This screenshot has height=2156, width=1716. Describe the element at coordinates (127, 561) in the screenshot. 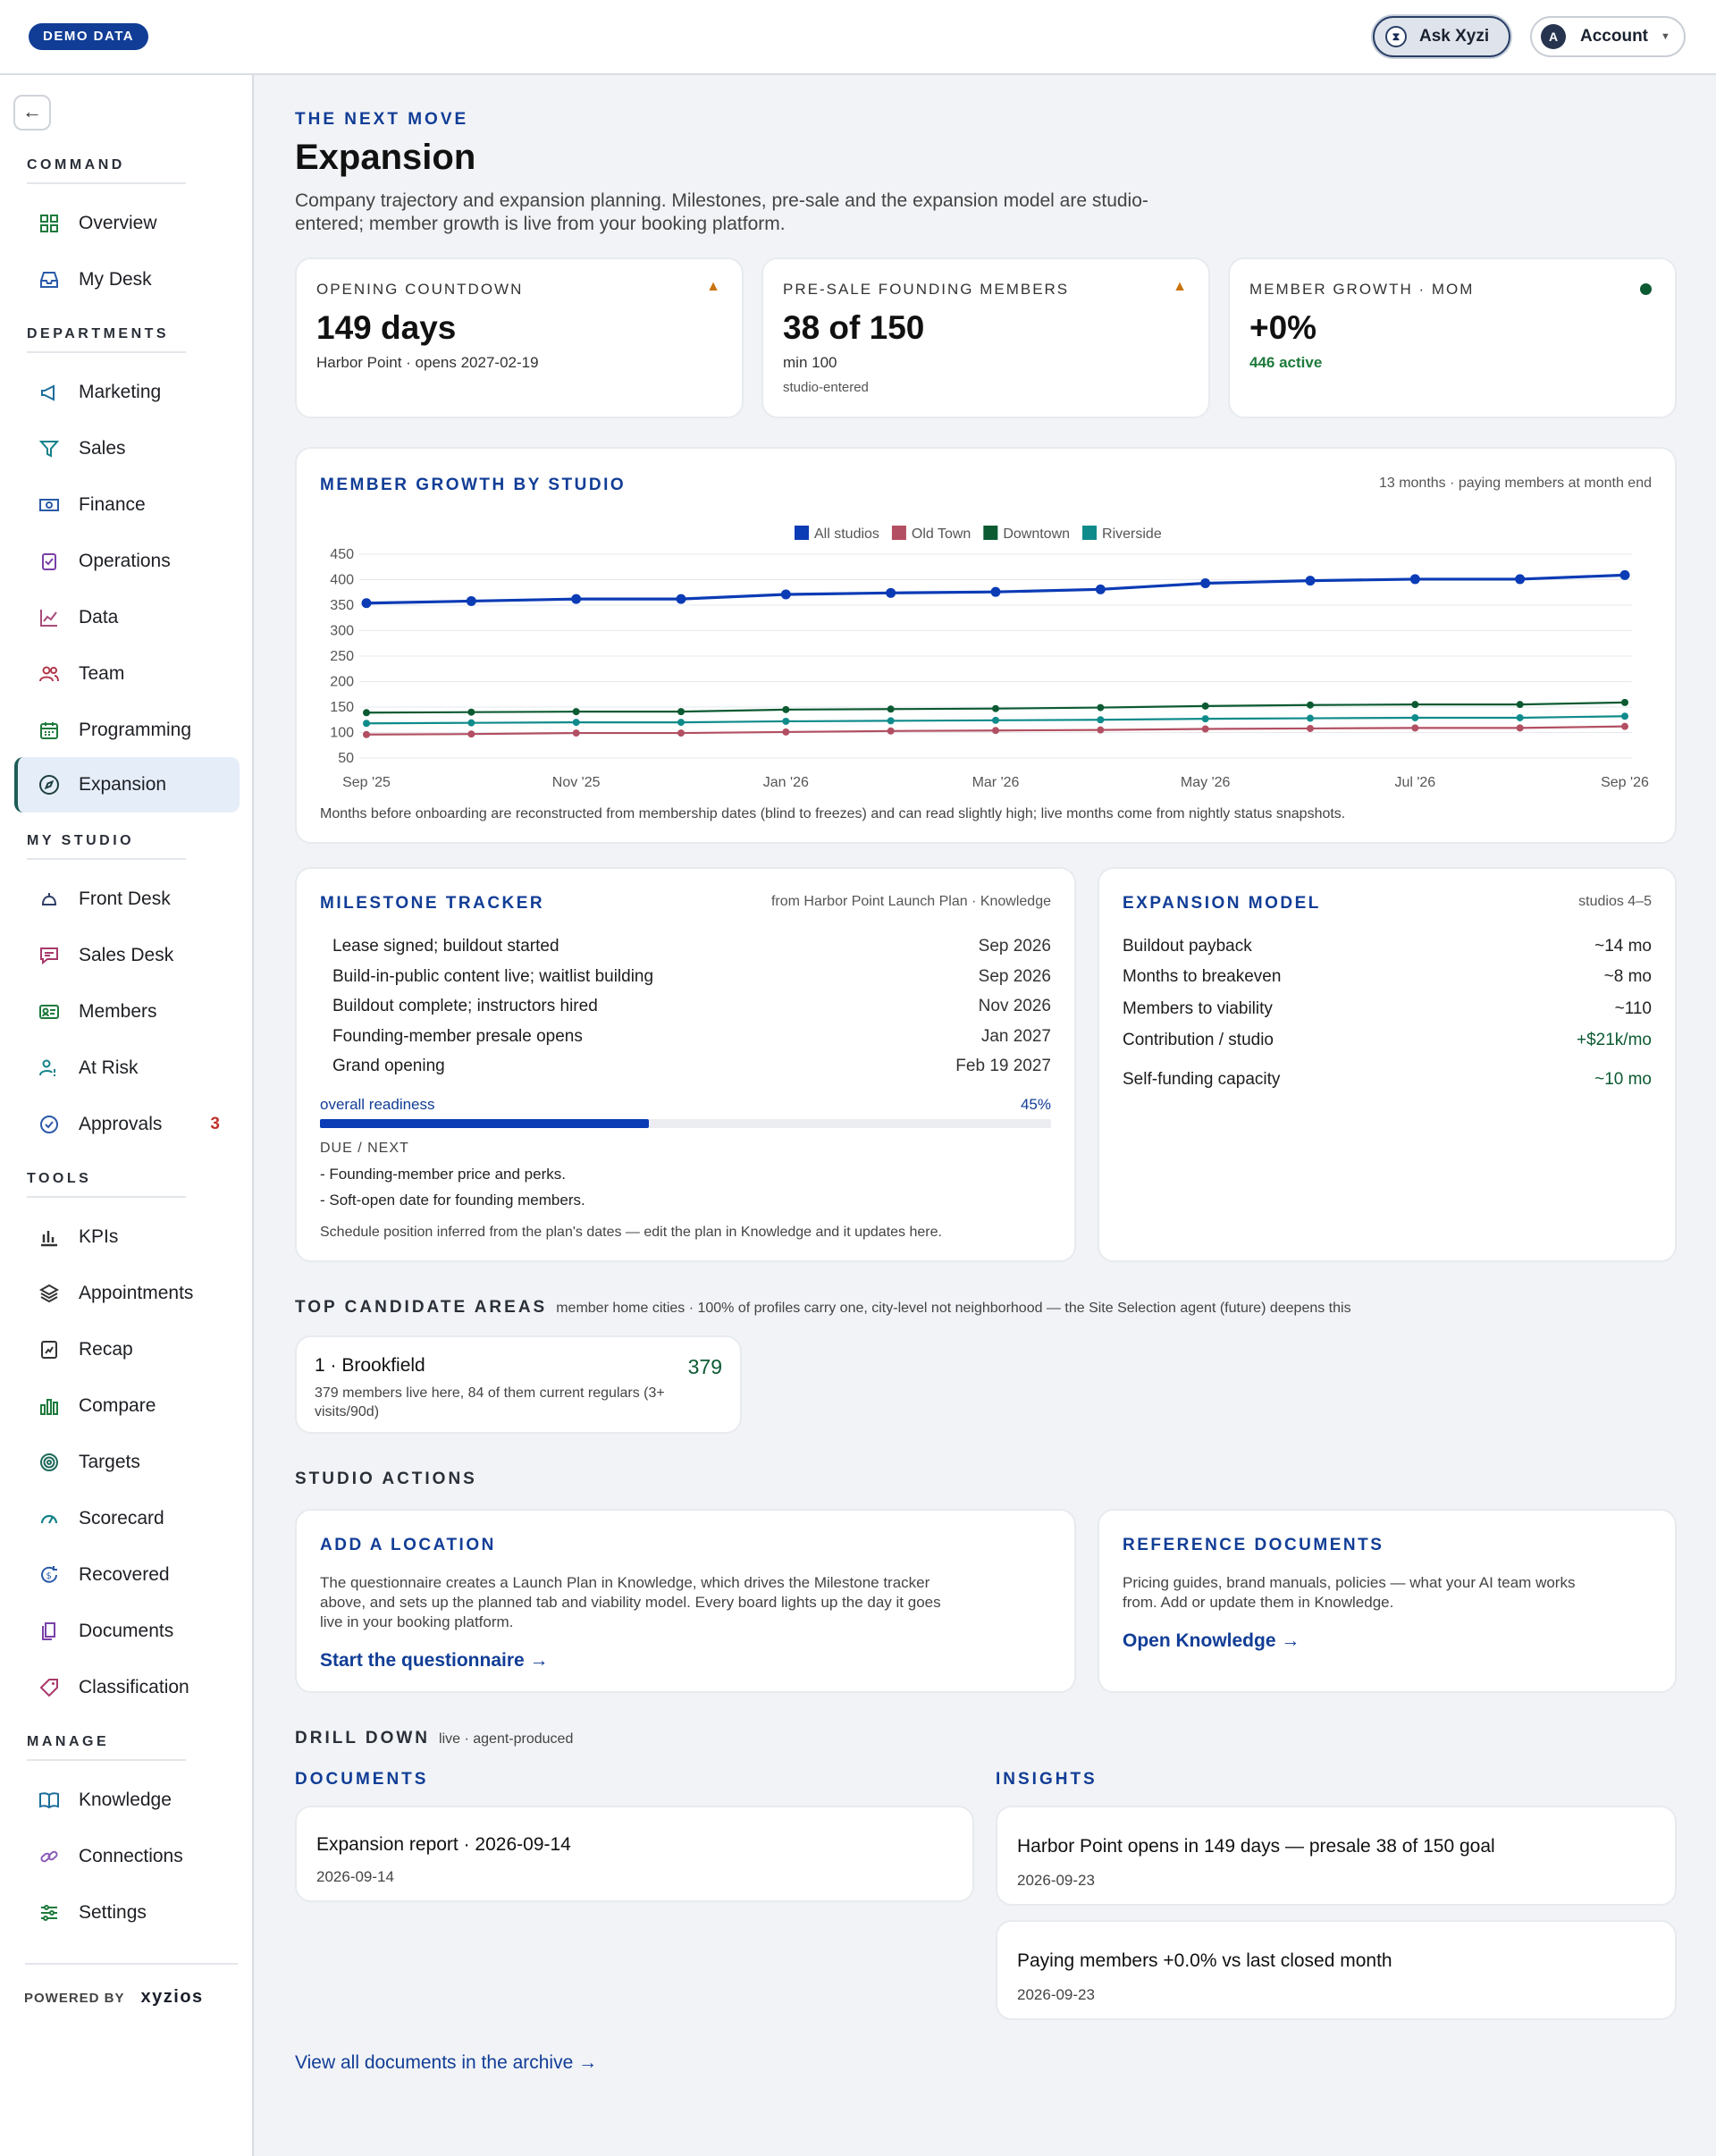

I see `sidebar-item-operations: Operations` at that location.